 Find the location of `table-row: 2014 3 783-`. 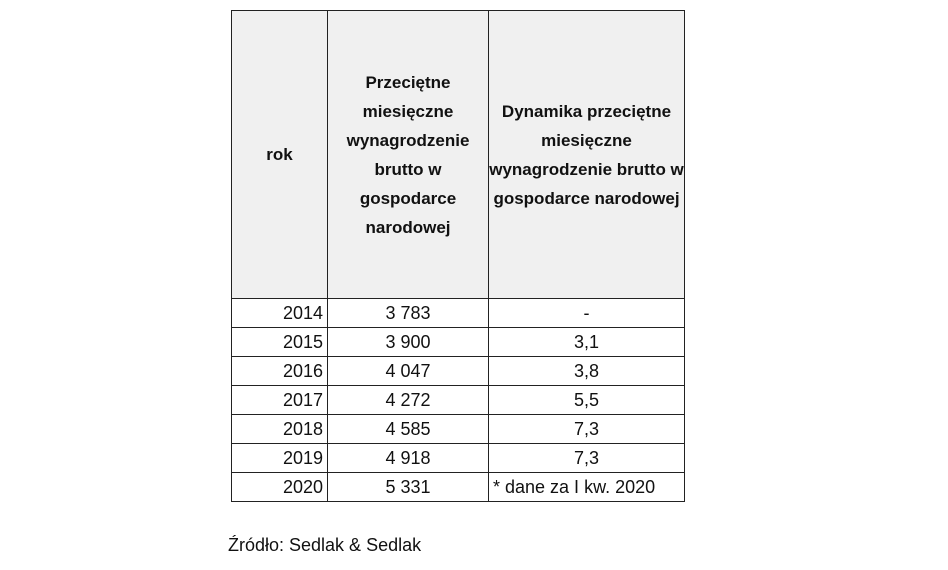

table-row: 2014 3 783- is located at coordinates (458, 313).